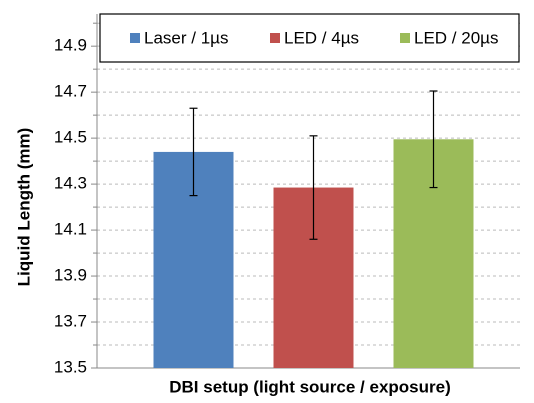 The width and height of the screenshot is (534, 403). I want to click on y-tick-label: 14.3, so click(70, 183).